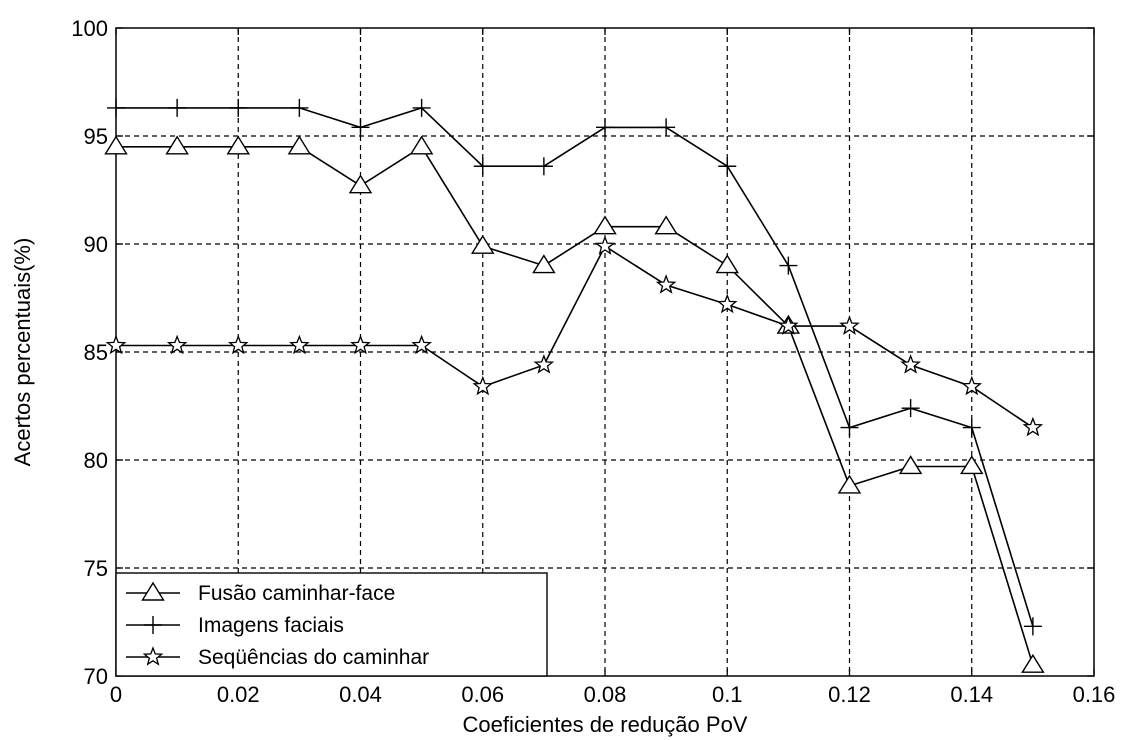 The image size is (1121, 740). Describe the element at coordinates (96, 136) in the screenshot. I see `y-tick-label: 95` at that location.